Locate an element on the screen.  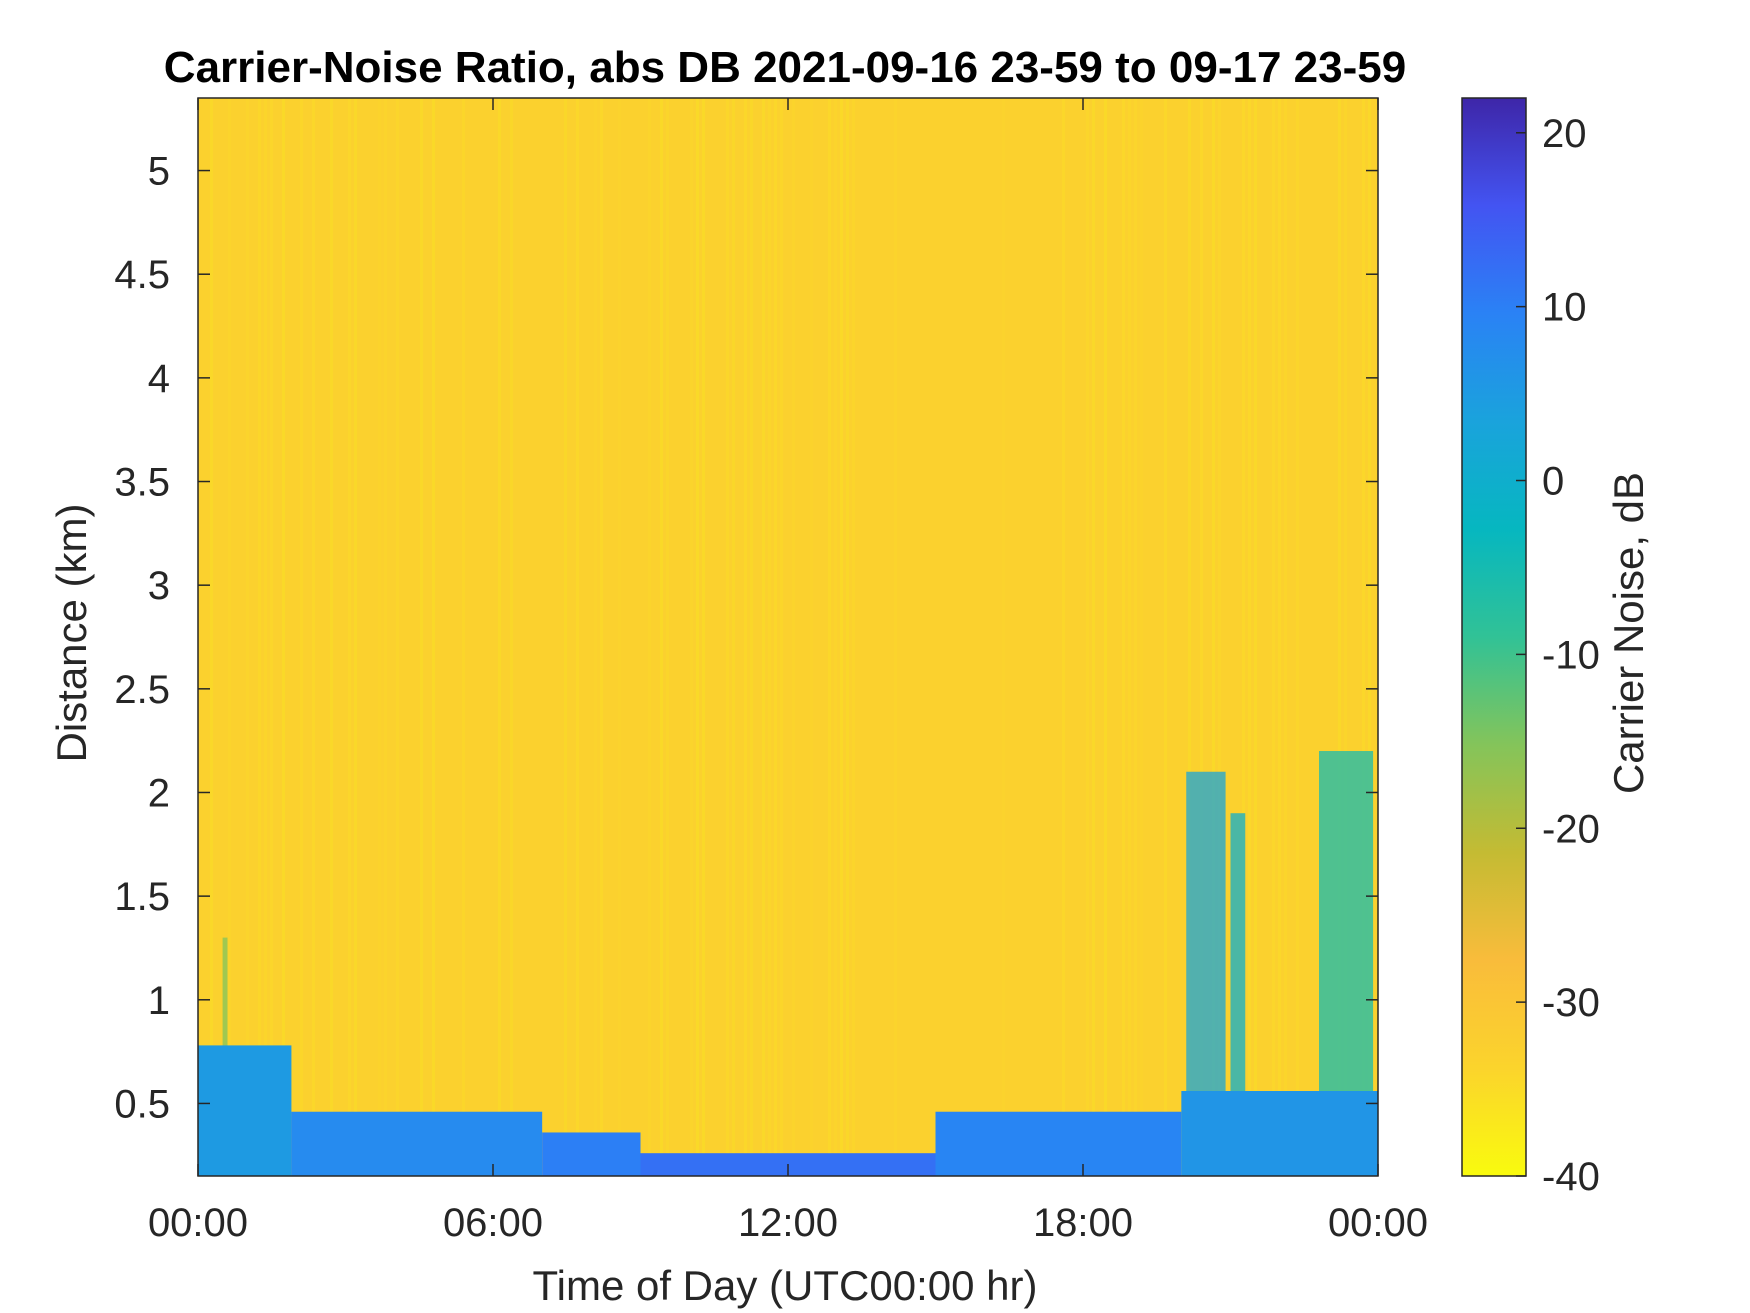
y-axis-label: Distance (km) is located at coordinates (71, 632).